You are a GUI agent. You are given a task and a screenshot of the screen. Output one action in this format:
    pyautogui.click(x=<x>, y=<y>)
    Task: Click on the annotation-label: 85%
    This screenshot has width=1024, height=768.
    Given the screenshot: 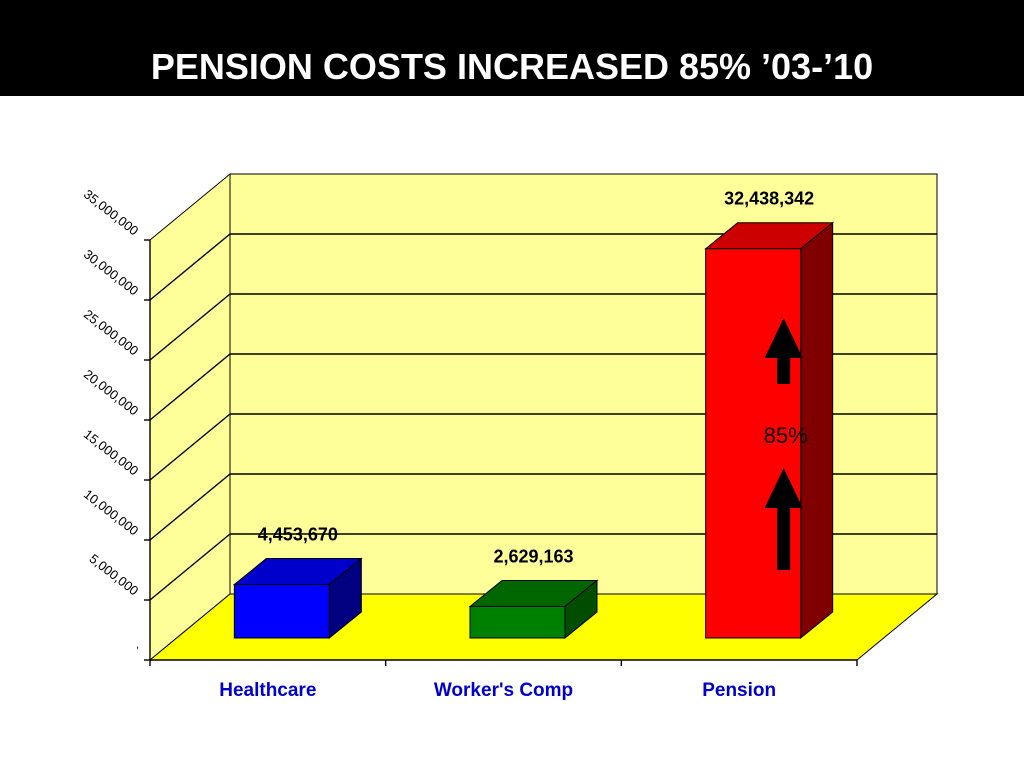 What is the action you would take?
    pyautogui.click(x=786, y=435)
    